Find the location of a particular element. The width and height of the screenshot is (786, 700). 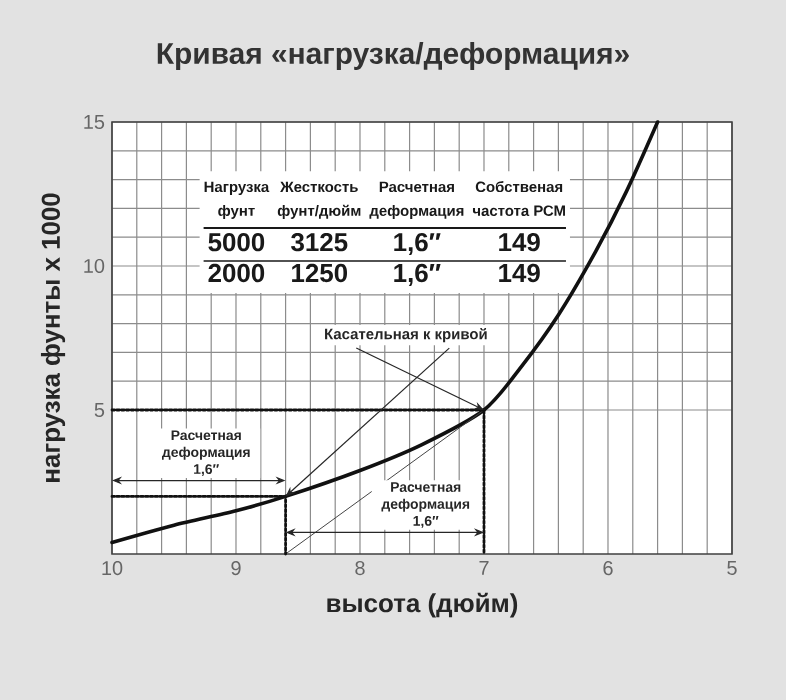

x-tick-label: 6 is located at coordinates (608, 568).